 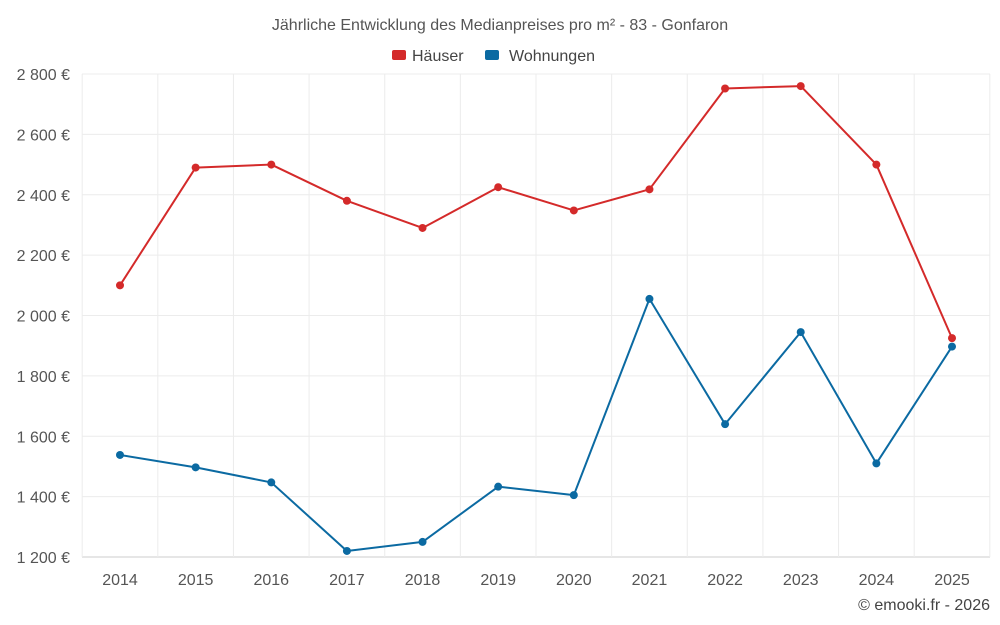 I want to click on x-tick-label: 2025, so click(x=952, y=580).